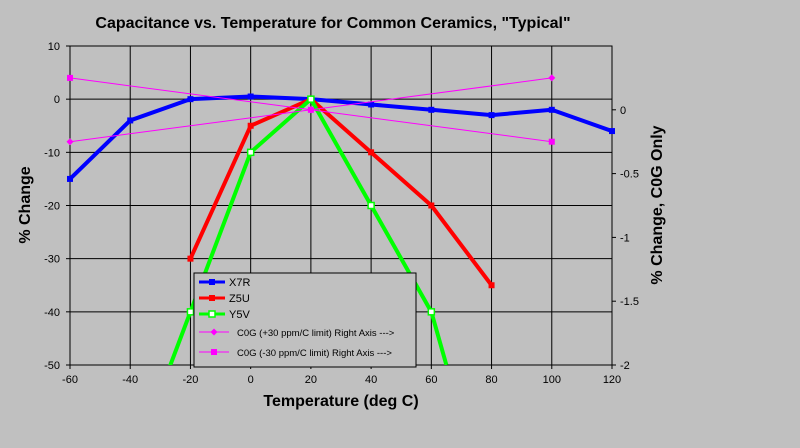  I want to click on y2-tick-label-4: -2, so click(625, 366).